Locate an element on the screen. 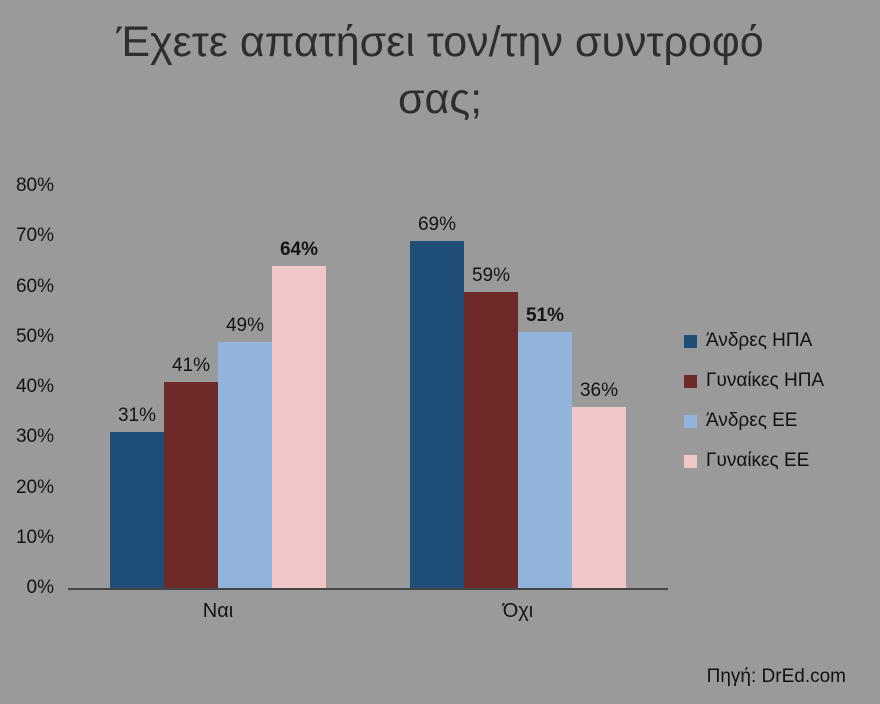  bar-value-label: 69% is located at coordinates (437, 225).